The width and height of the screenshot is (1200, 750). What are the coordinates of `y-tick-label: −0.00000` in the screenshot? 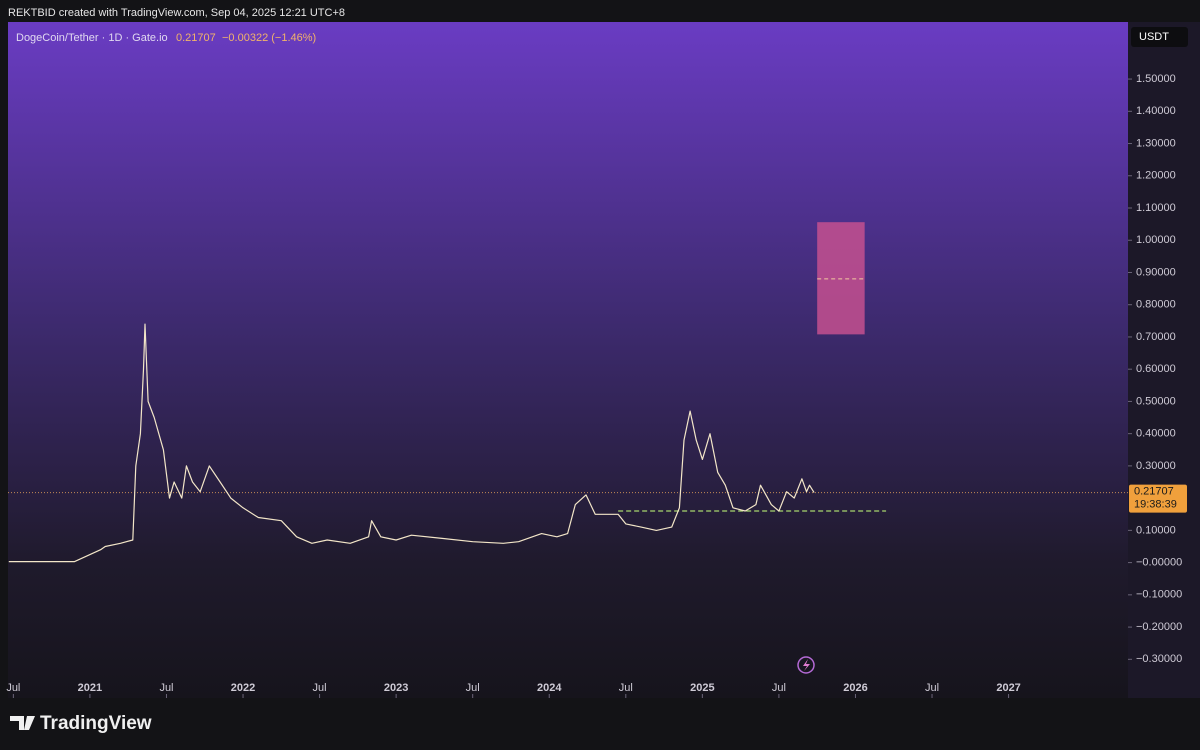 It's located at (1159, 563).